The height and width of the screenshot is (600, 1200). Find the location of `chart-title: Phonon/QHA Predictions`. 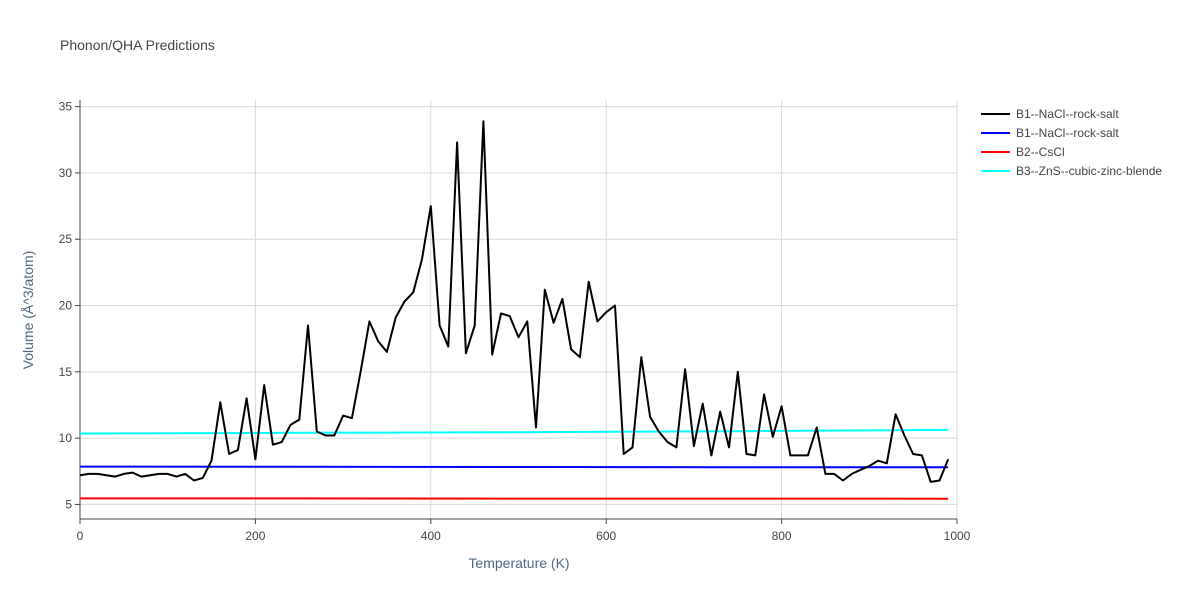

chart-title: Phonon/QHA Predictions is located at coordinates (137, 45).